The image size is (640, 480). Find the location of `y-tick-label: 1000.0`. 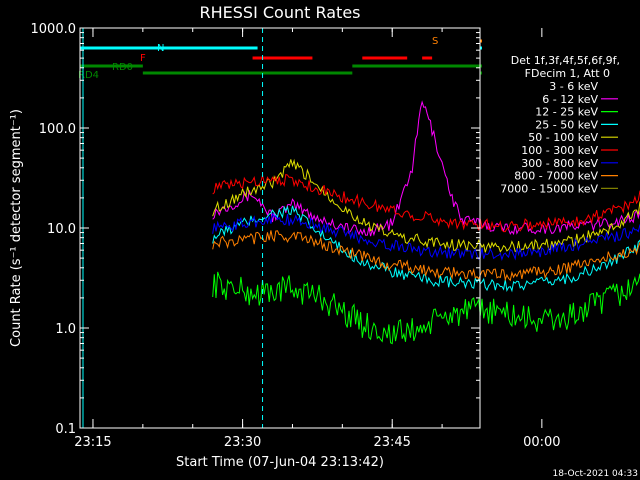

y-tick-label: 1000.0 is located at coordinates (54, 29).